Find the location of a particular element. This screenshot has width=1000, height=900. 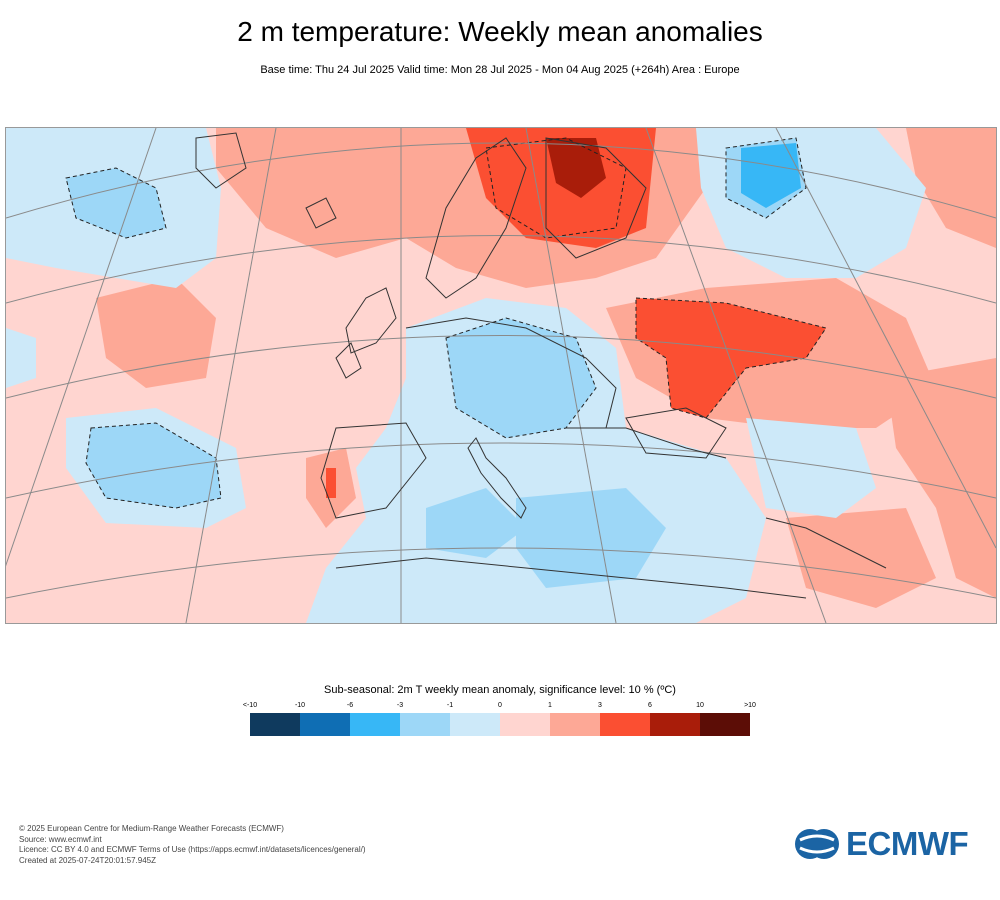

legend-tick: -3 is located at coordinates (400, 705).